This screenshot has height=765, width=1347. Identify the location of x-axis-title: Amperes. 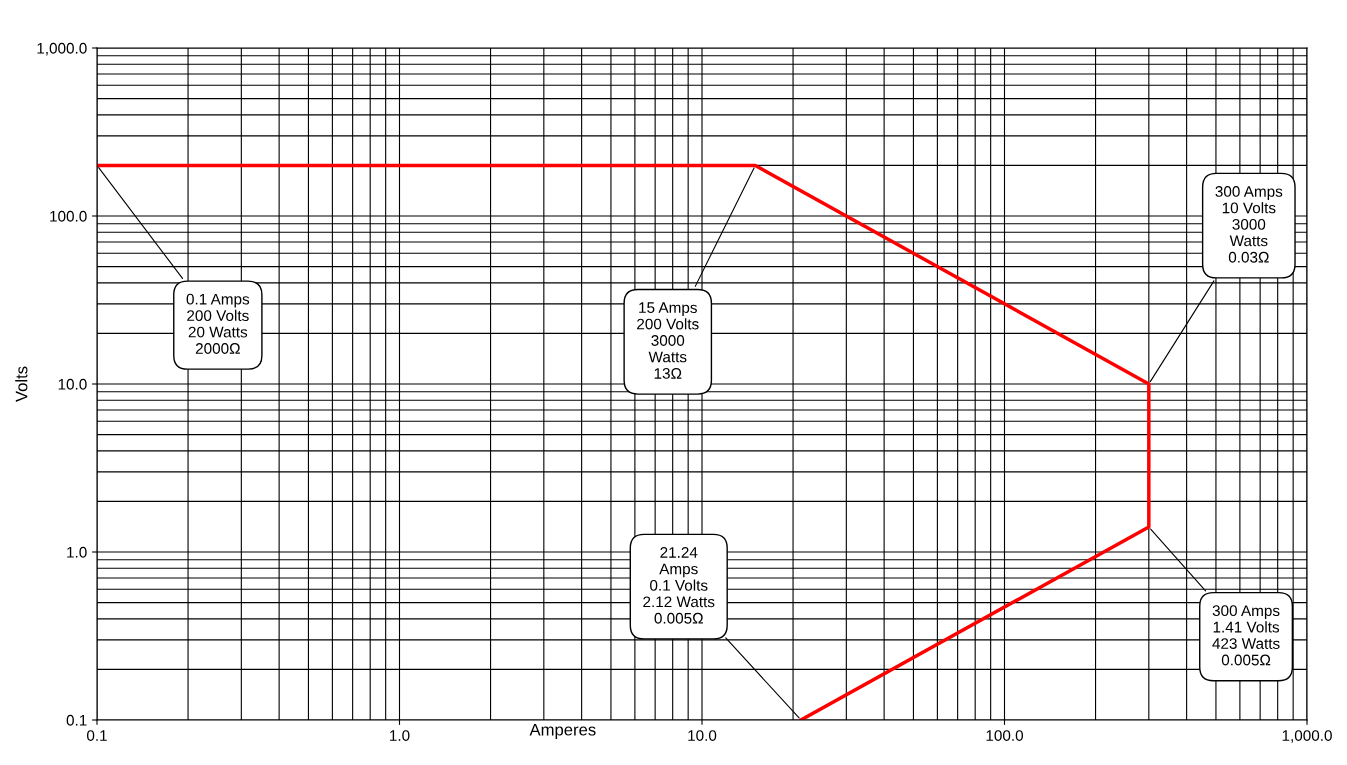
(562, 731).